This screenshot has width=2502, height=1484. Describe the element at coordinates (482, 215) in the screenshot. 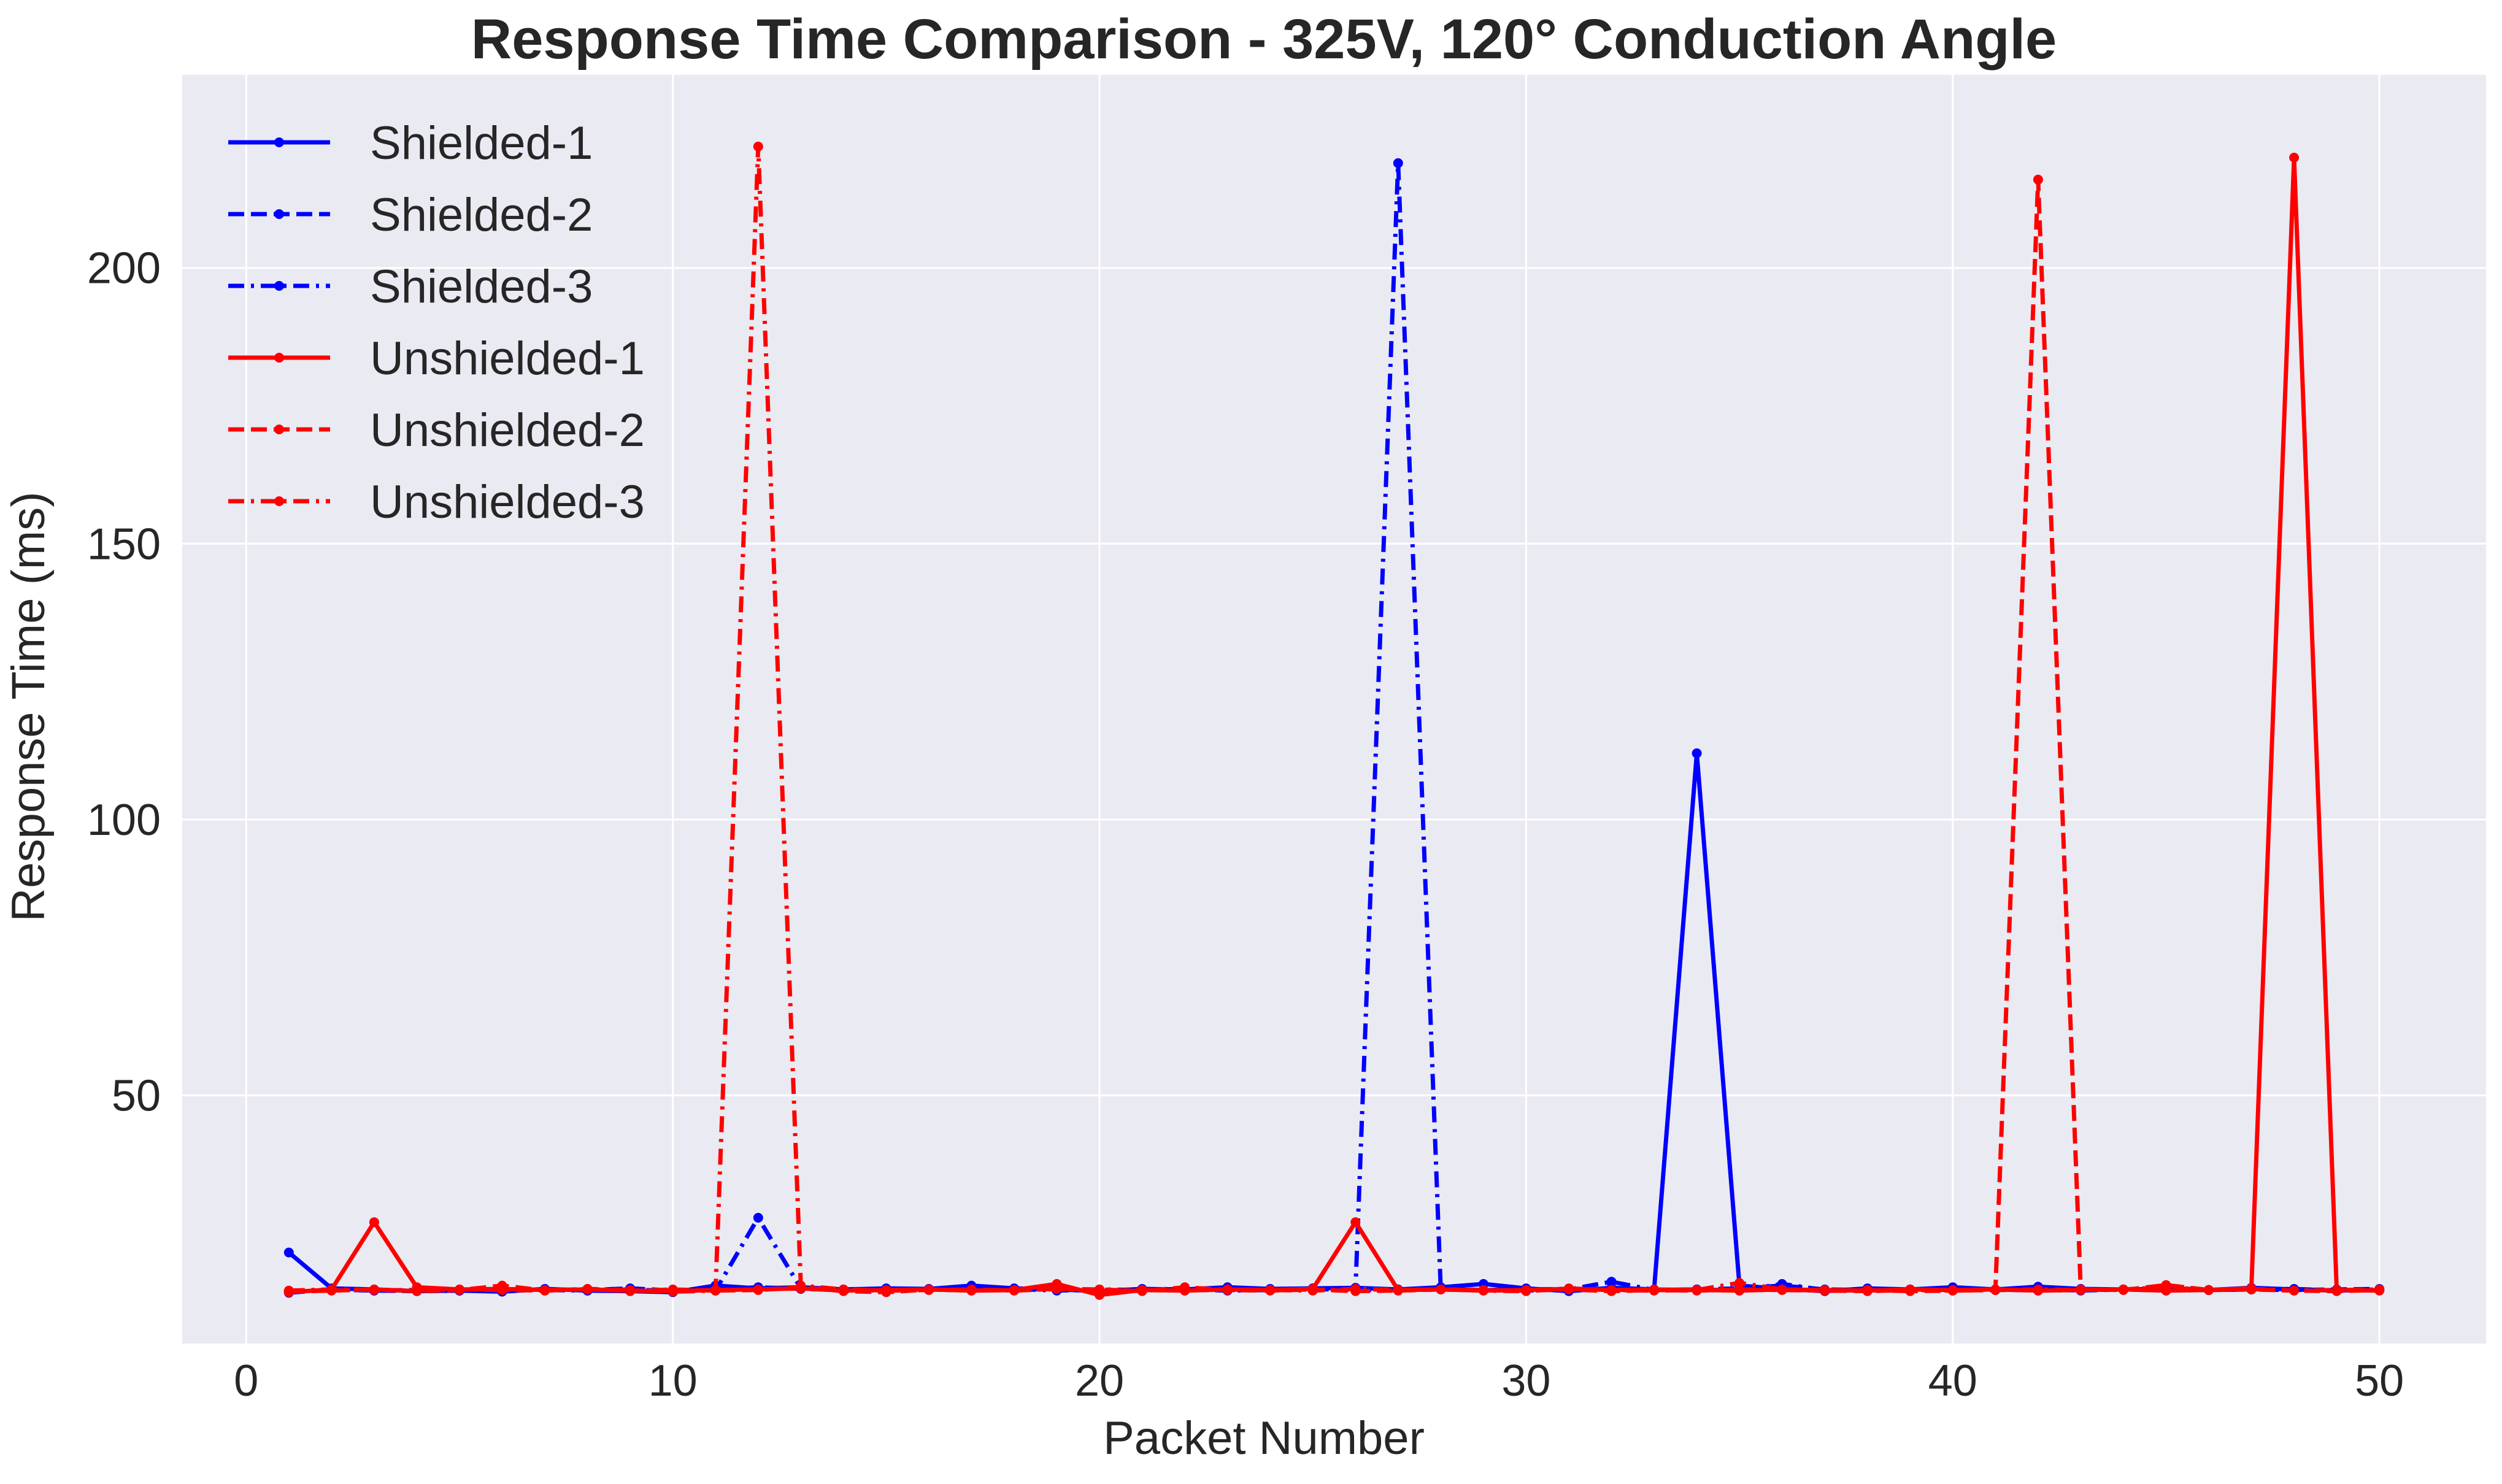

I see `legend-label: Shielded-2` at that location.